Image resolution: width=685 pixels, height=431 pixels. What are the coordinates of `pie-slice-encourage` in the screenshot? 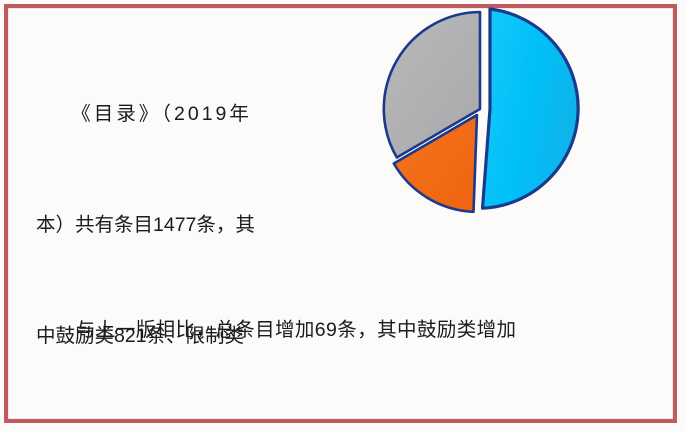 It's located at (530, 108).